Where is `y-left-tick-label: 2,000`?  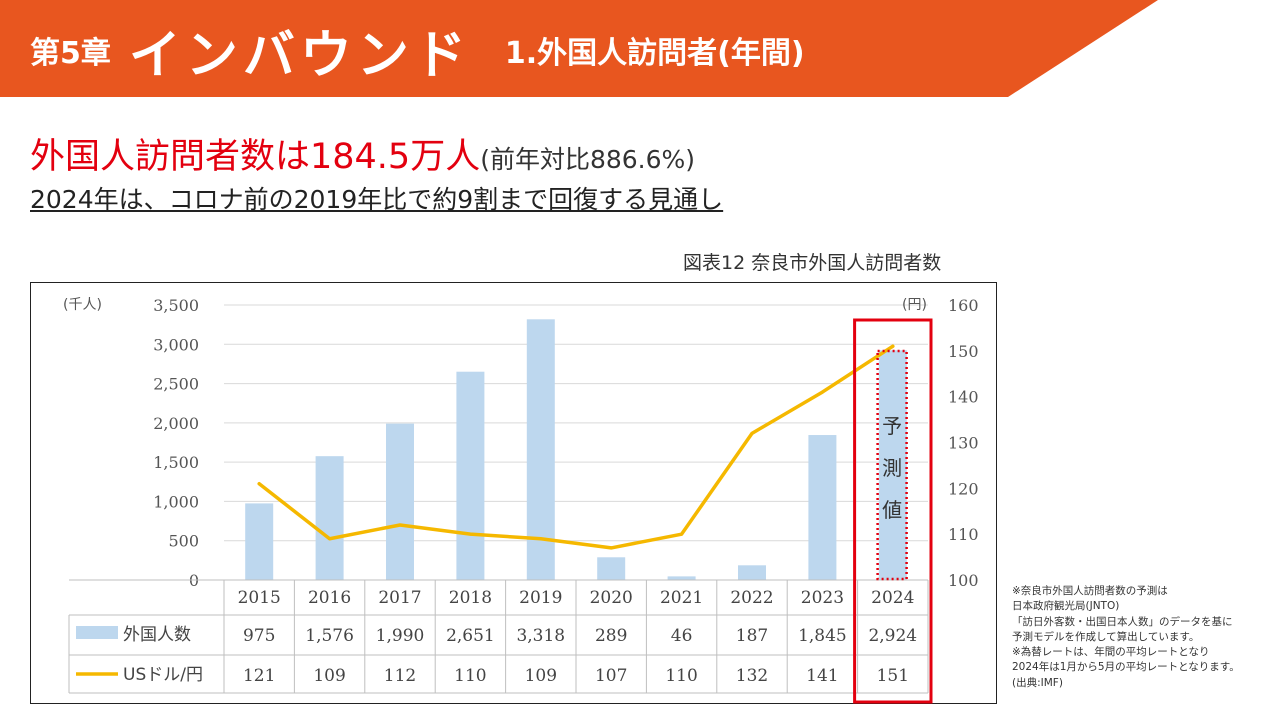
y-left-tick-label: 2,000 is located at coordinates (176, 423).